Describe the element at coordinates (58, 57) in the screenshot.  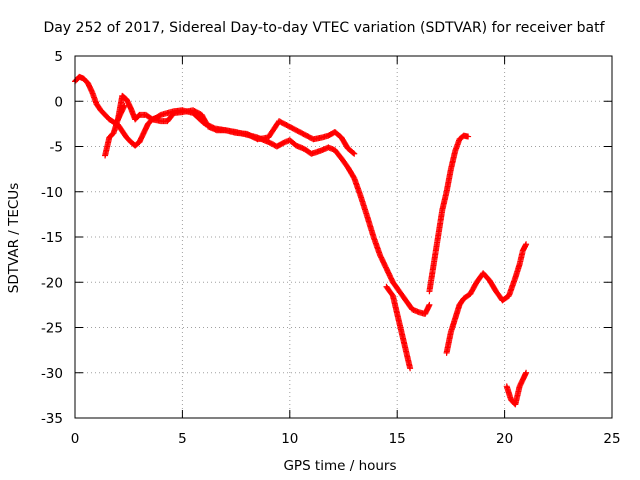
I see `y-tick-label: 5` at that location.